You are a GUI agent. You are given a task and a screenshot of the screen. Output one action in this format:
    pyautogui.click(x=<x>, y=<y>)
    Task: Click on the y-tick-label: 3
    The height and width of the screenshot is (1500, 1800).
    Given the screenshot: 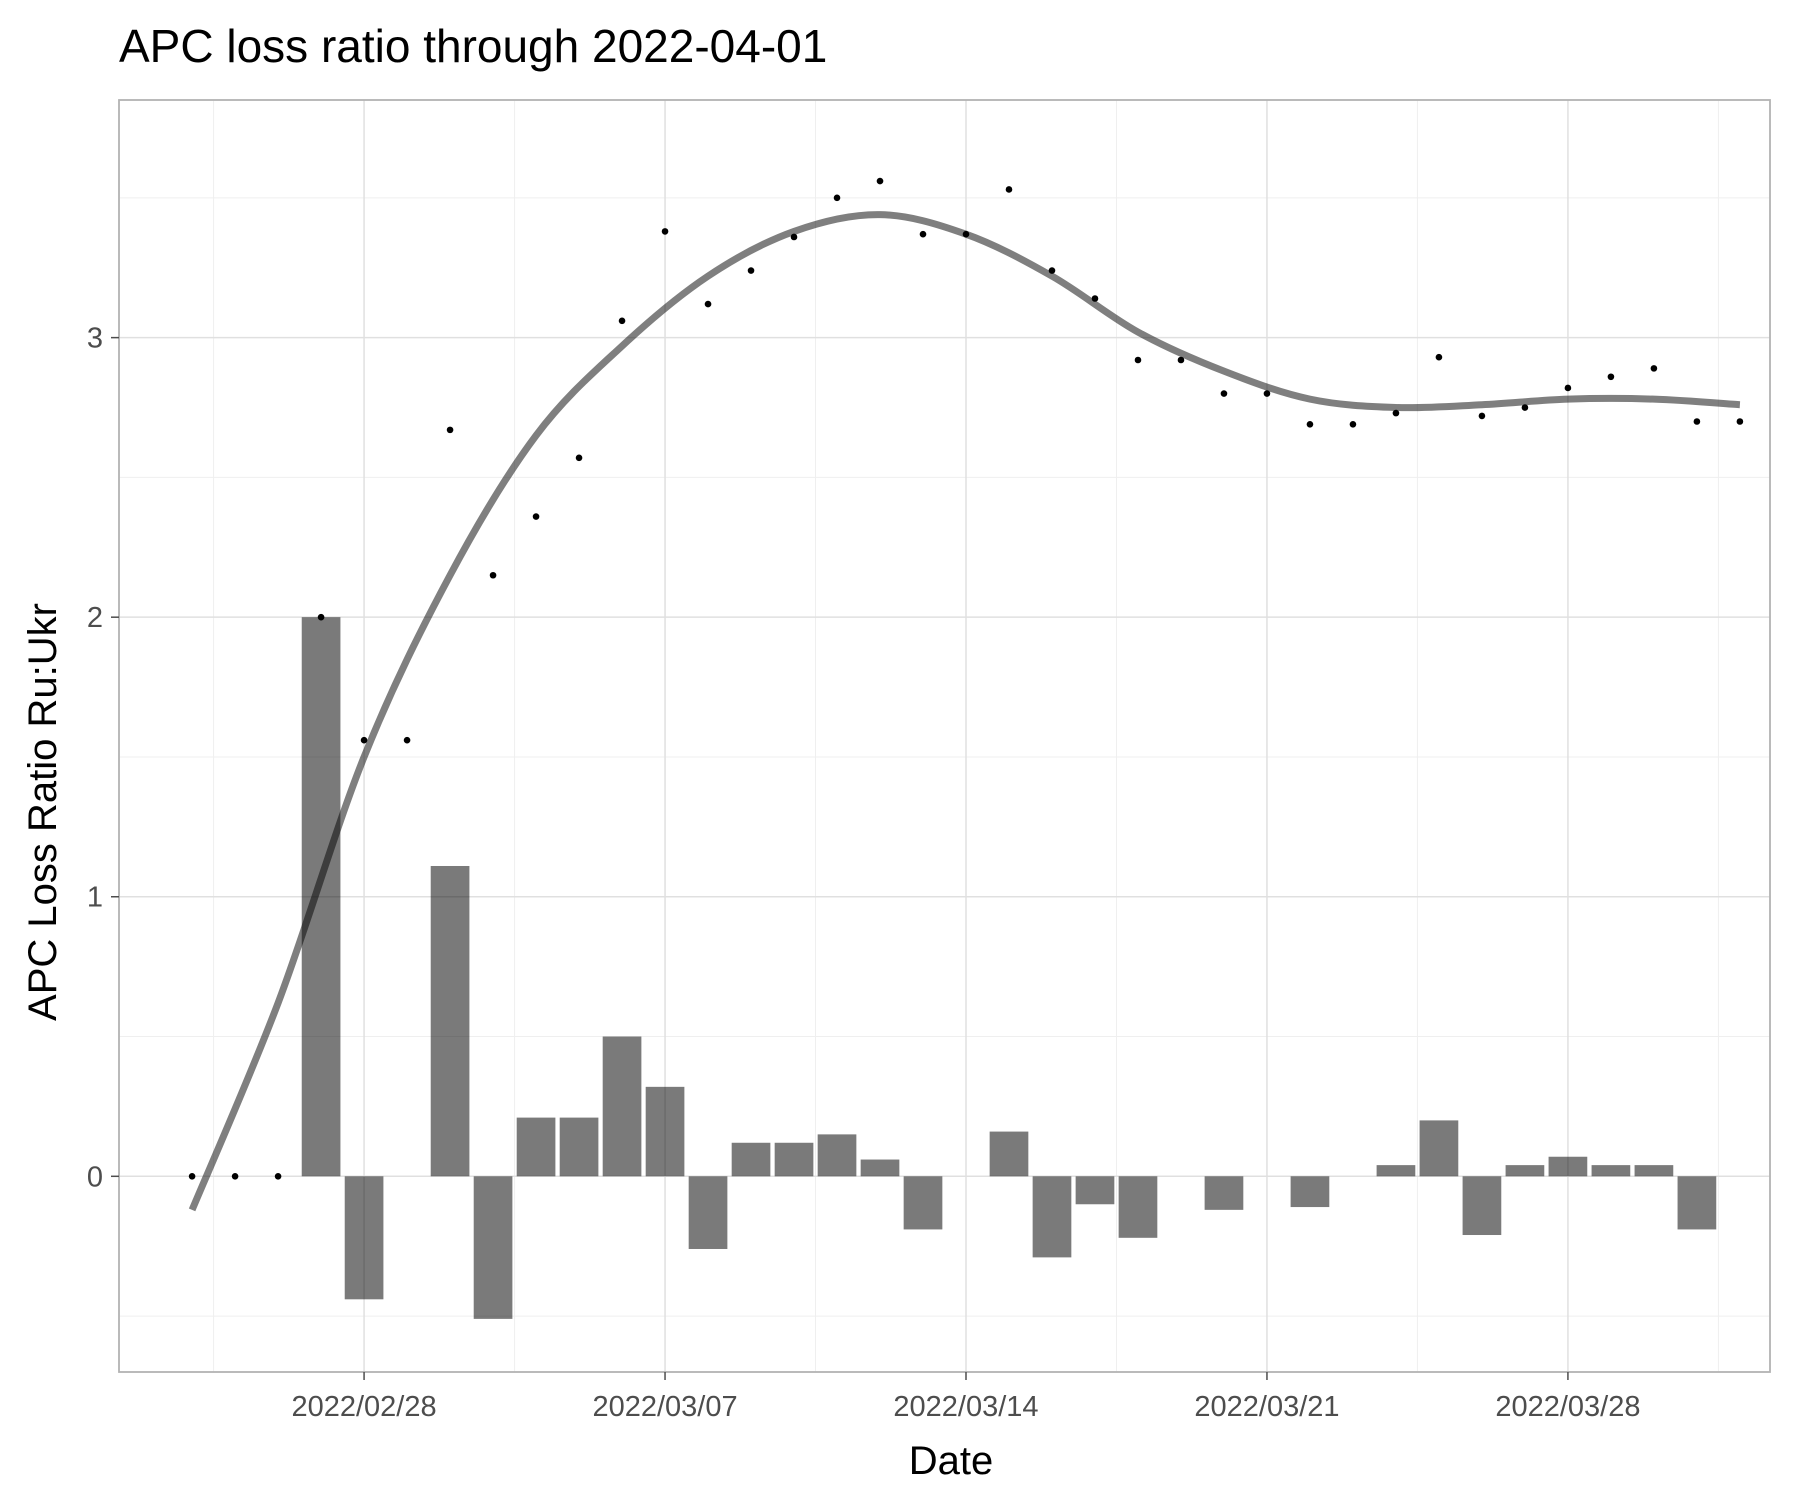 What is the action you would take?
    pyautogui.click(x=95, y=339)
    